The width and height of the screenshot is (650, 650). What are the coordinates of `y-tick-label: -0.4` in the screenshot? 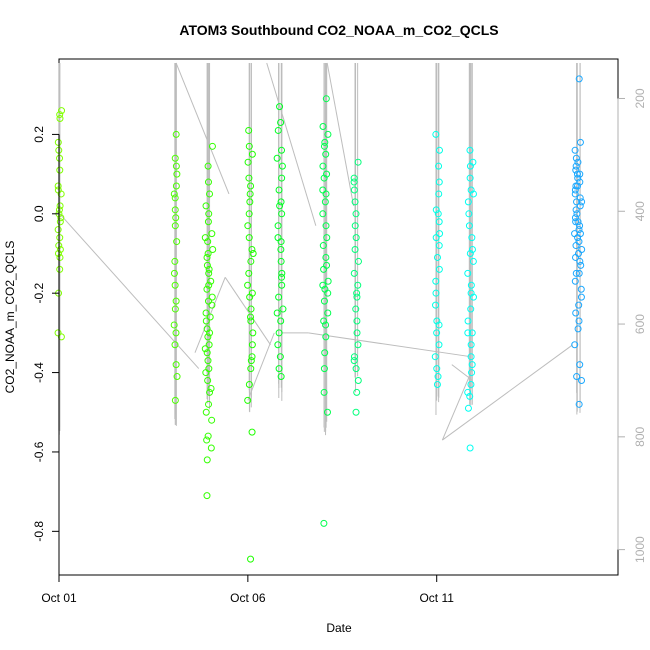 It's located at (39, 372).